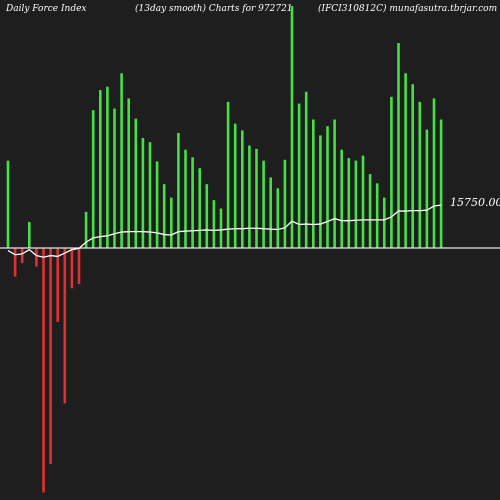 The width and height of the screenshot is (500, 500). What do you see at coordinates (224, 231) in the screenshot?
I see `smooth-series-line` at bounding box center [224, 231].